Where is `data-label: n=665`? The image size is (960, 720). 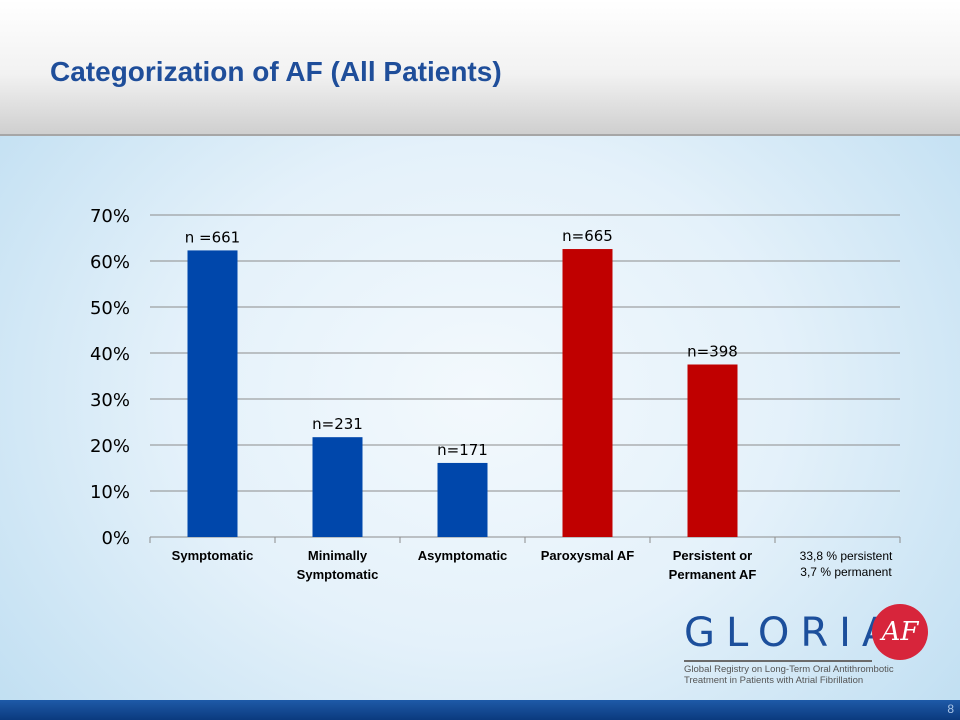
data-label: n=665 is located at coordinates (587, 236).